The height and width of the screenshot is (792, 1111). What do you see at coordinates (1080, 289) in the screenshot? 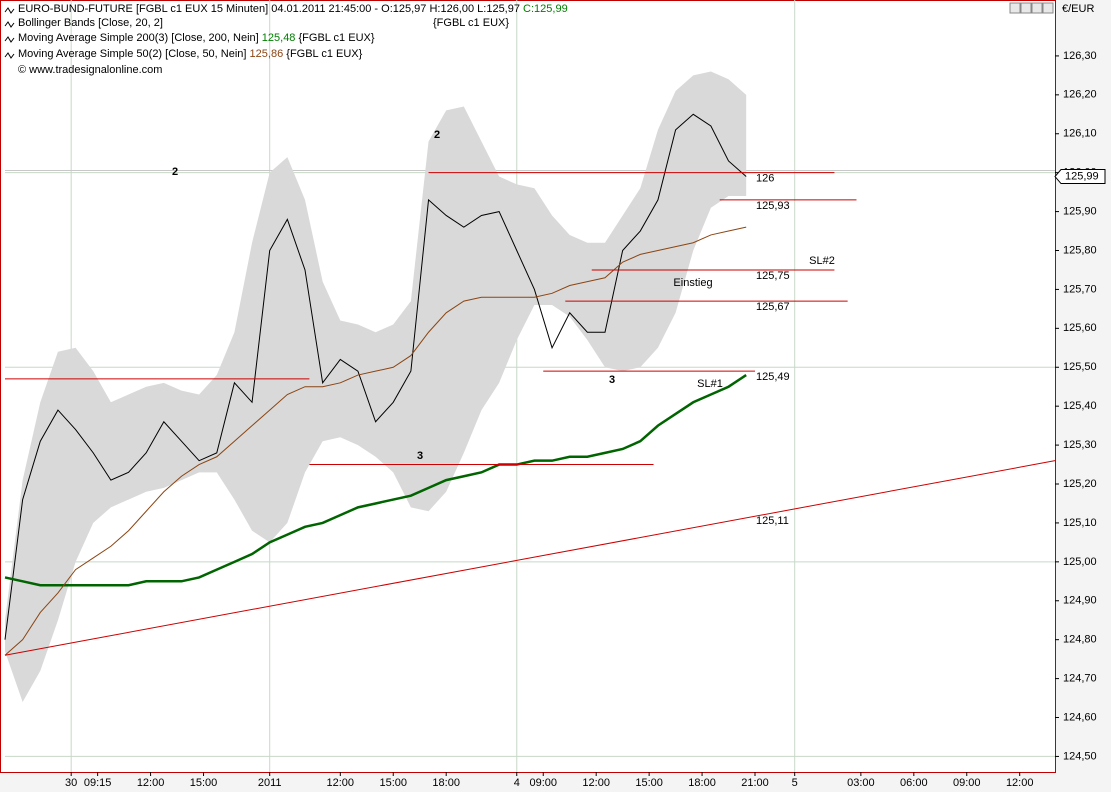
I see `y-tick-label: 125,70` at bounding box center [1080, 289].